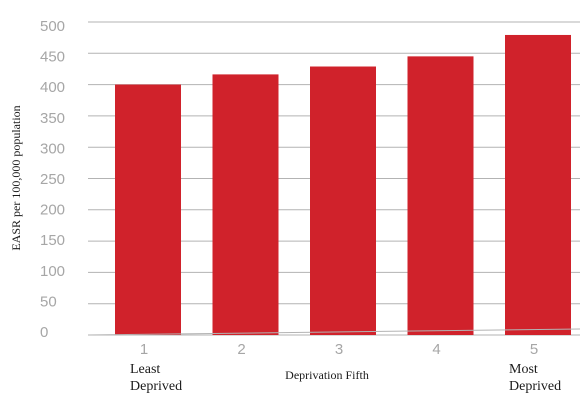 The width and height of the screenshot is (580, 394). What do you see at coordinates (16, 177) in the screenshot?
I see `y-axis-title: EASR per 100,000 population` at bounding box center [16, 177].